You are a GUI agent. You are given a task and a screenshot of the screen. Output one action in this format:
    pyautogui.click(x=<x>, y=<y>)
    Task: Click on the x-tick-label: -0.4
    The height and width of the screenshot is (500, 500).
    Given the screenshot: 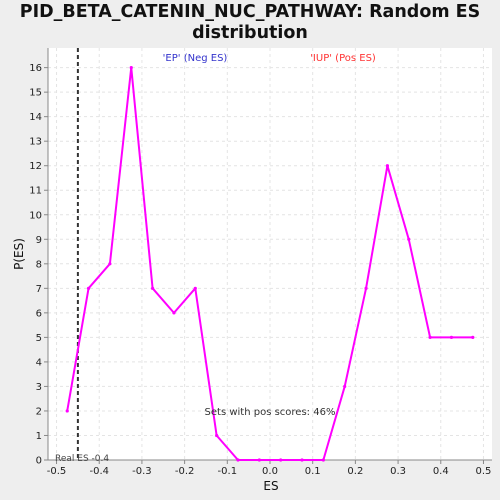 What is the action you would take?
    pyautogui.click(x=99, y=471)
    